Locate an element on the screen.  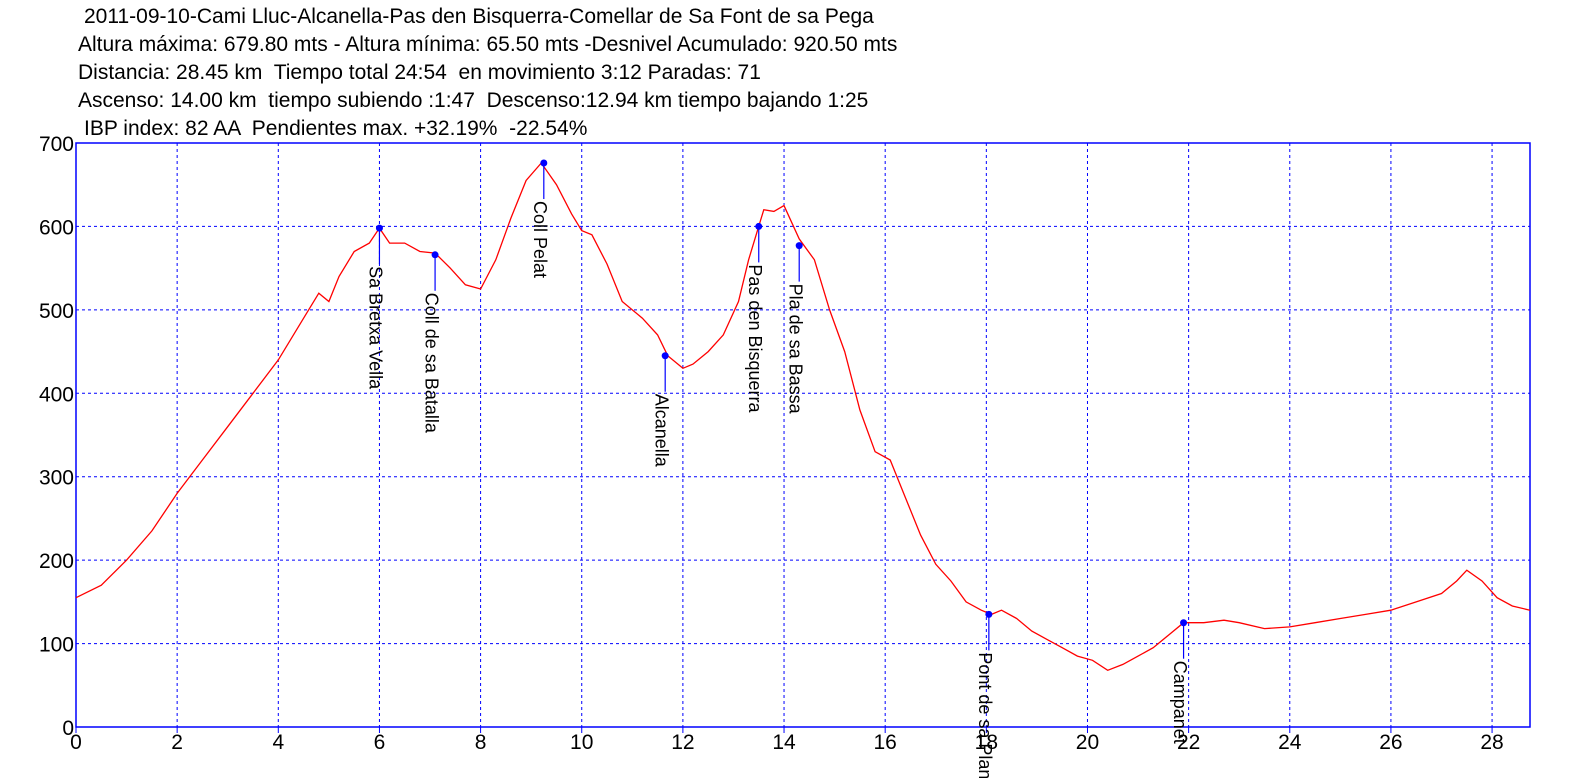
waypoint-label: Coll de sa Batalla is located at coordinates (431, 363).